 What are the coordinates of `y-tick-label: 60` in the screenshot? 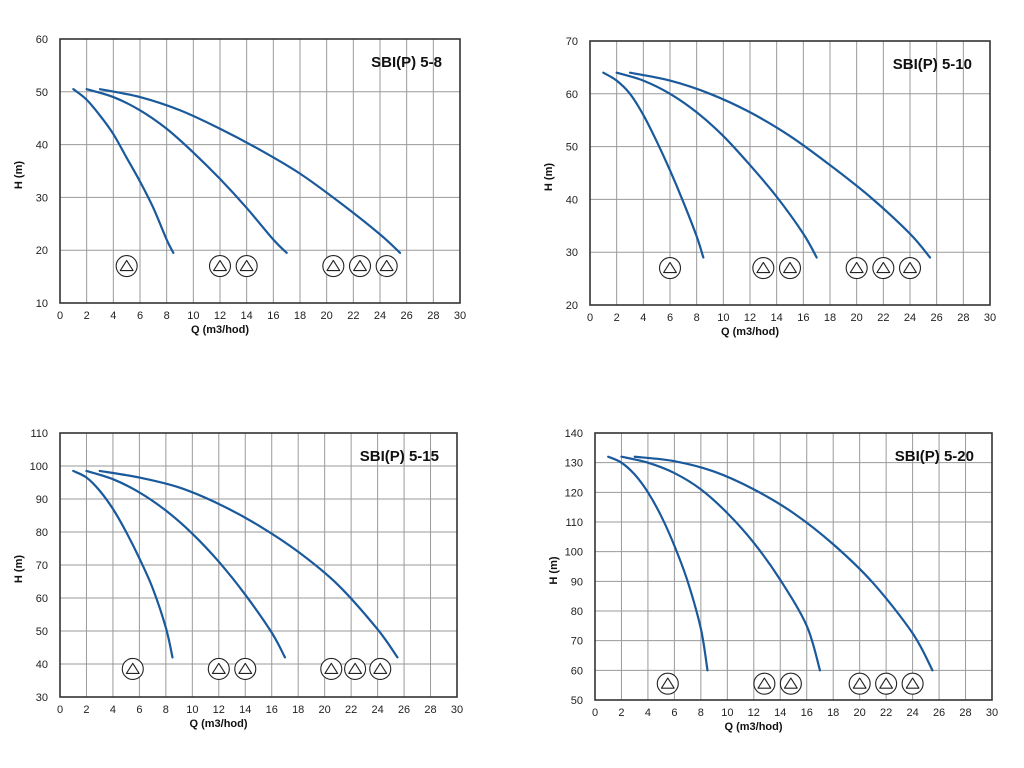 It's located at (42, 599).